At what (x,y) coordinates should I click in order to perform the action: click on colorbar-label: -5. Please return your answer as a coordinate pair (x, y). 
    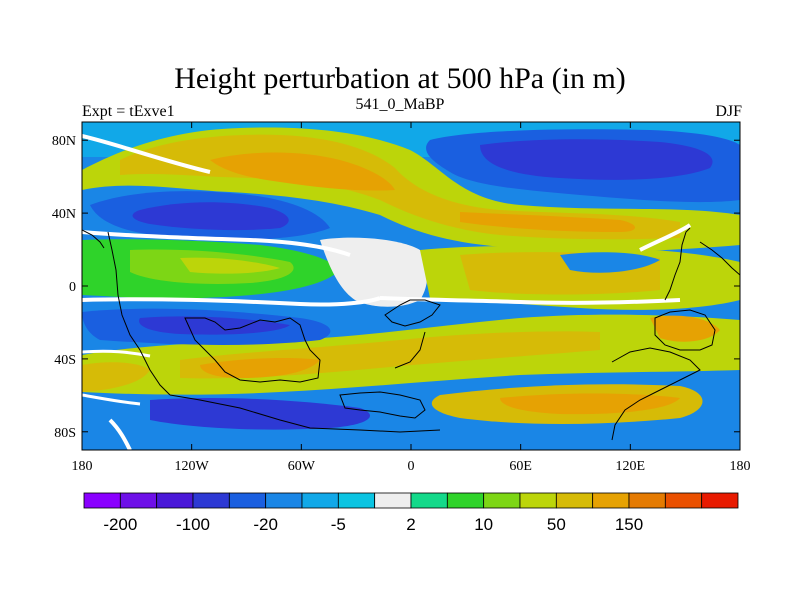
    Looking at the image, I should click on (338, 524).